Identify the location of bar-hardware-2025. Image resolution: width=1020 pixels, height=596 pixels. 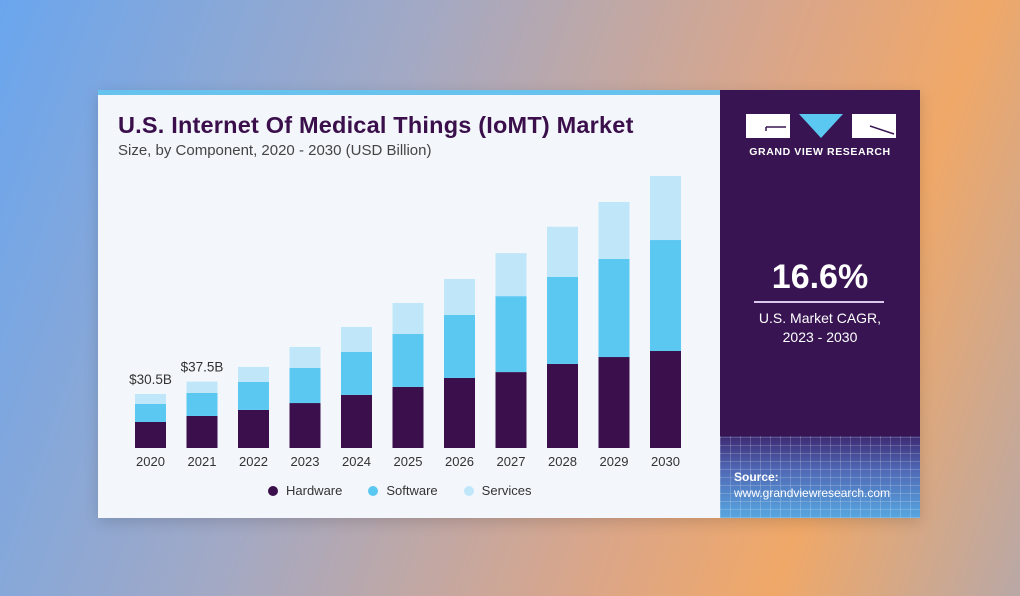
(408, 417).